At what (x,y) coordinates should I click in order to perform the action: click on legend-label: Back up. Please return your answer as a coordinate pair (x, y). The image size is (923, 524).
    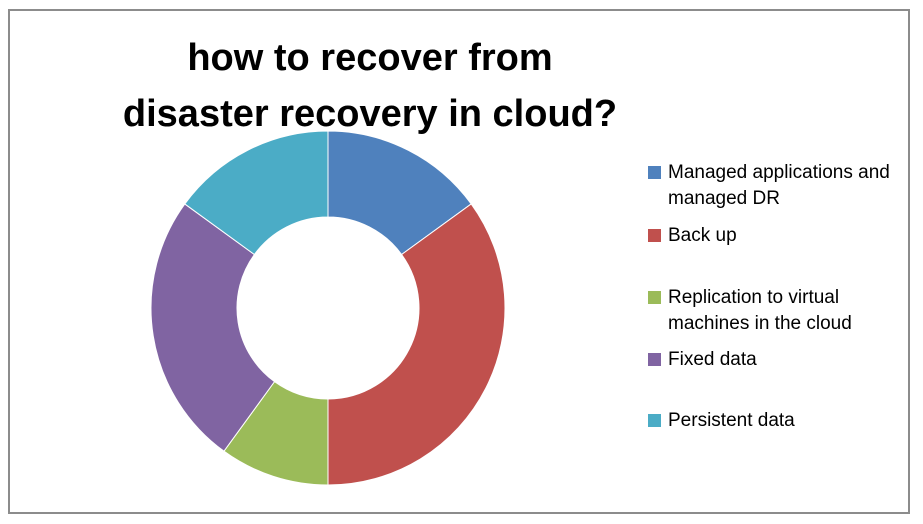
    Looking at the image, I should click on (702, 235).